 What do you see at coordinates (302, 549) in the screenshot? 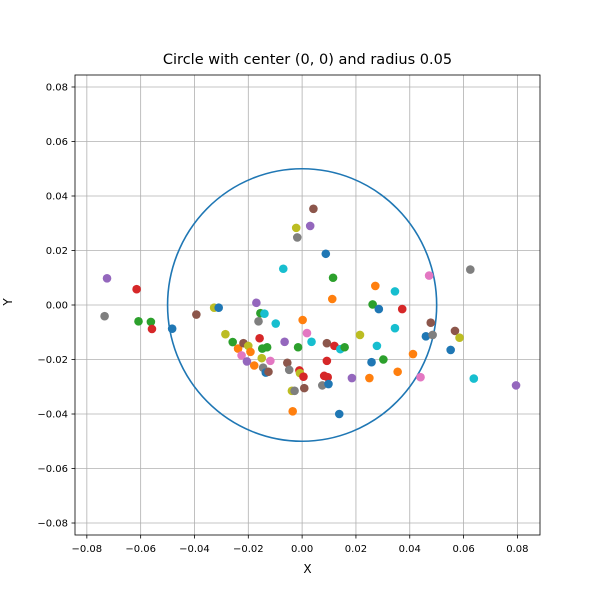
I see `x-tick-label: 0.00` at bounding box center [302, 549].